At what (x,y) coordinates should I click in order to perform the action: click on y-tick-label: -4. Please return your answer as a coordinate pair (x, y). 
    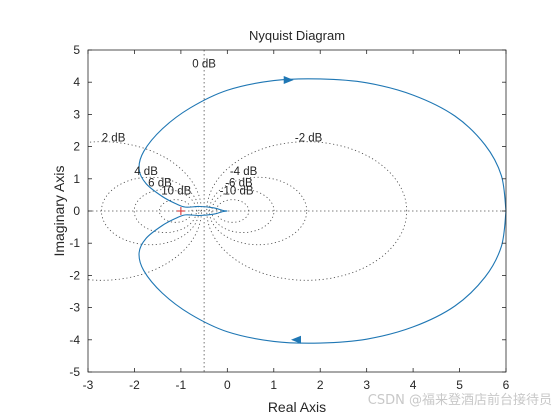
    Looking at the image, I should click on (74, 340).